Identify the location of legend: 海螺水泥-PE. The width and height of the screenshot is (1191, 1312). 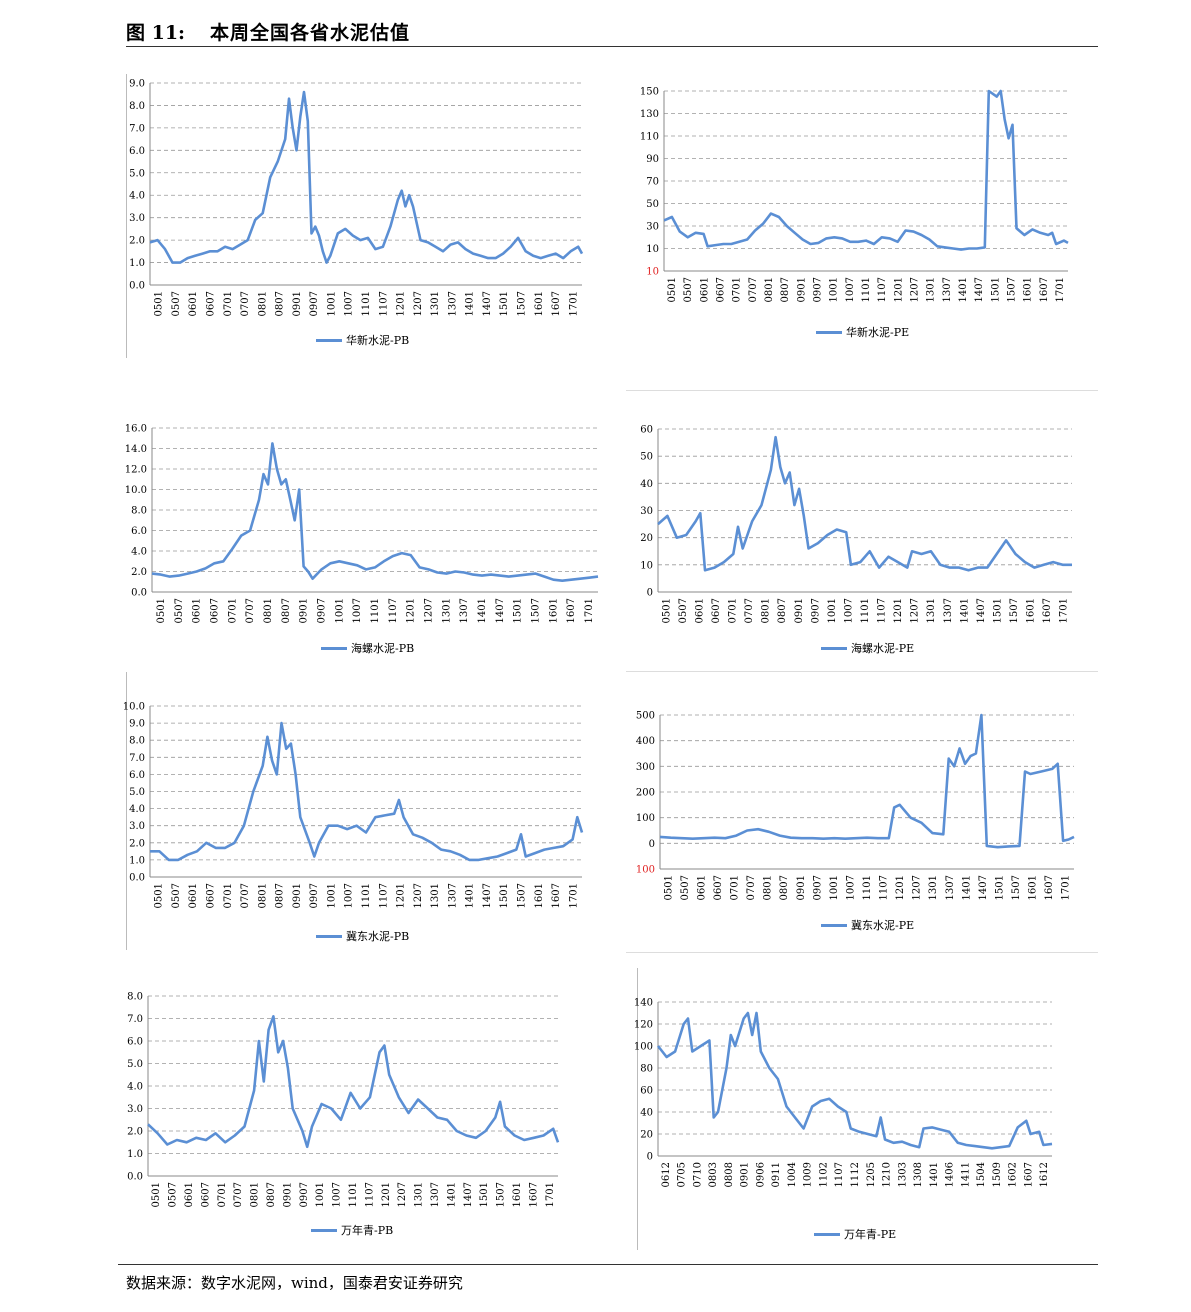
(867, 648).